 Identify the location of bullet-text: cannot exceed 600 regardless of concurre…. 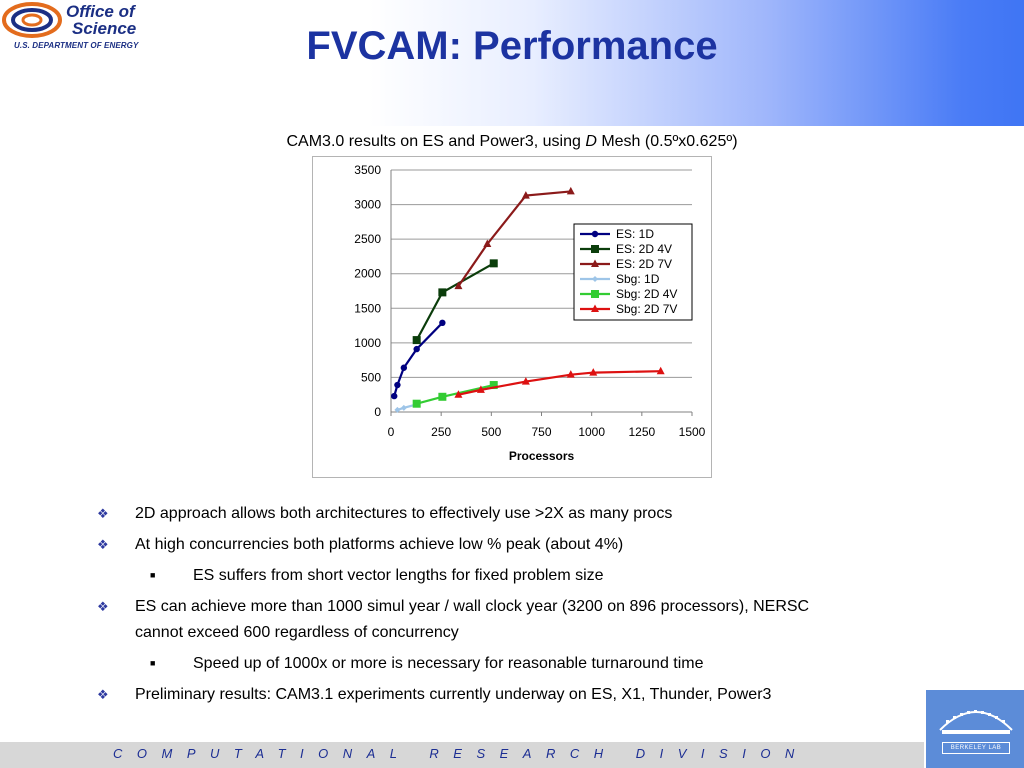
(297, 632).